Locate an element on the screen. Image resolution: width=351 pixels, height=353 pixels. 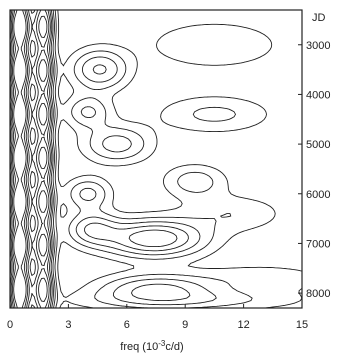
y-tick-label: 6000 is located at coordinates (318, 195).